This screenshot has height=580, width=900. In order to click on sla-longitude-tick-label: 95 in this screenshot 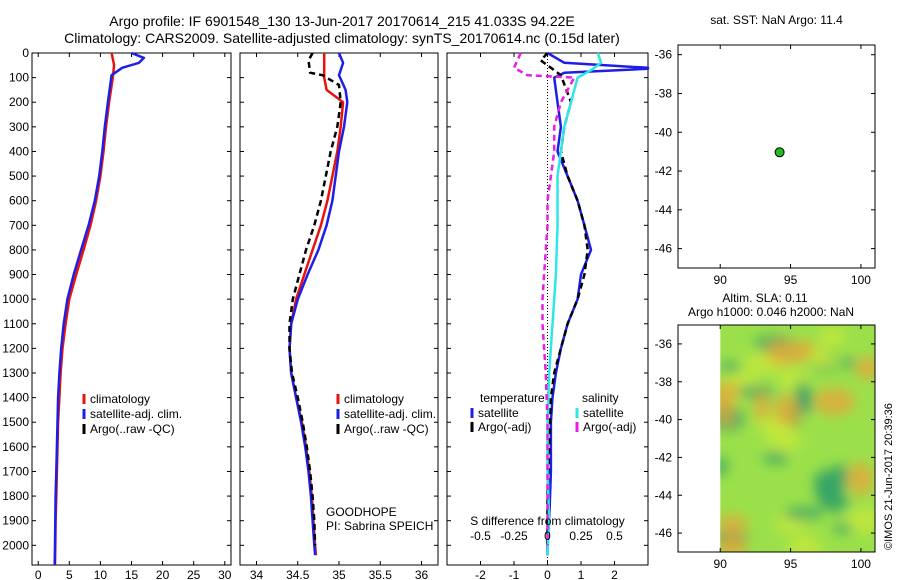, I will do `click(791, 564)`.